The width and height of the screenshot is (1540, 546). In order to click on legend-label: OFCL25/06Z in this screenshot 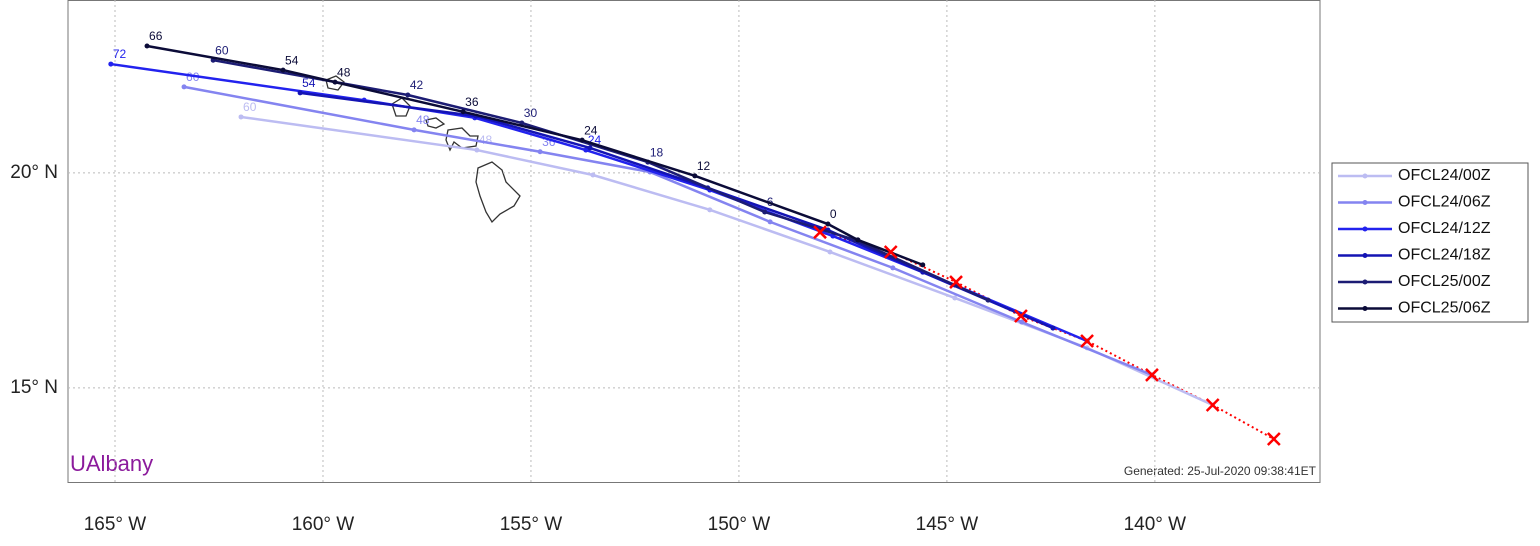, I will do `click(1444, 308)`.